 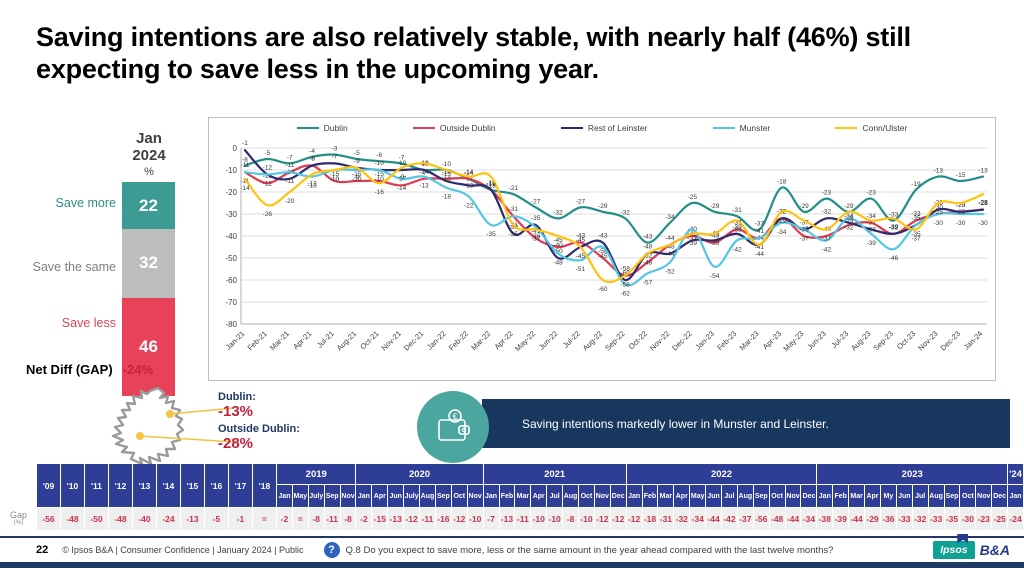 What do you see at coordinates (290, 201) in the screenshot?
I see `svg-text: -20` at bounding box center [290, 201].